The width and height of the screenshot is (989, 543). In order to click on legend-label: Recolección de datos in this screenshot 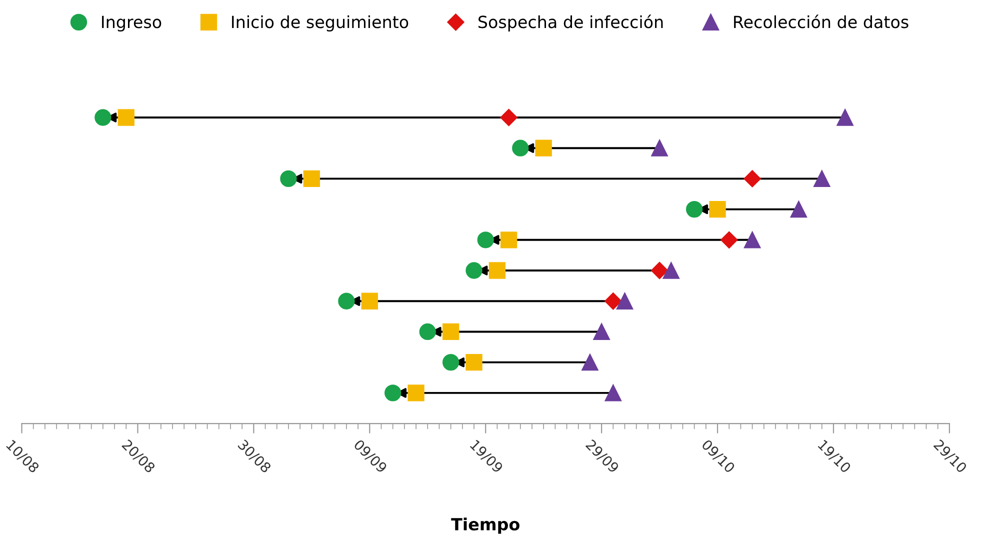, I will do `click(821, 21)`.